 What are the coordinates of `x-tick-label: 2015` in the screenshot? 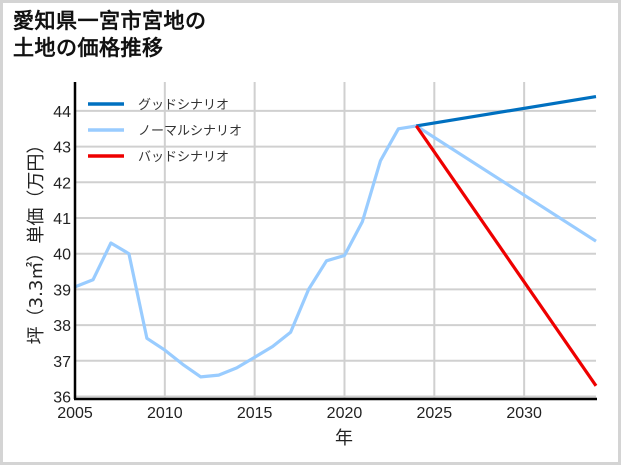 It's located at (255, 413).